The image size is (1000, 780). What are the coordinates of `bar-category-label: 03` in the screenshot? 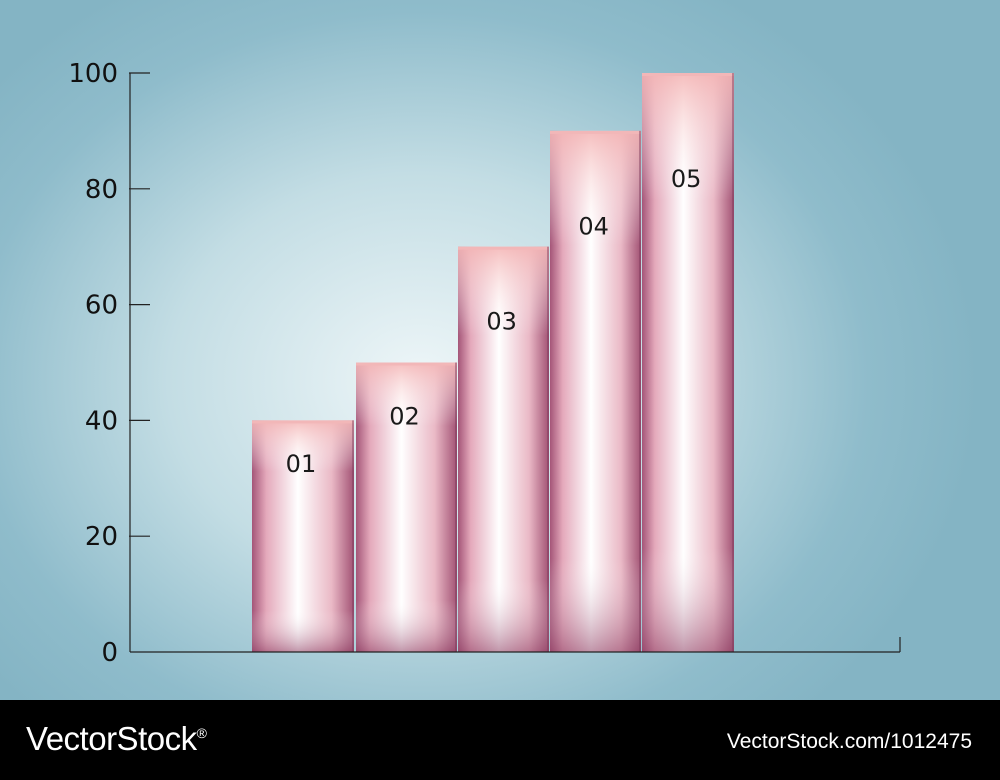 It's located at (501, 322).